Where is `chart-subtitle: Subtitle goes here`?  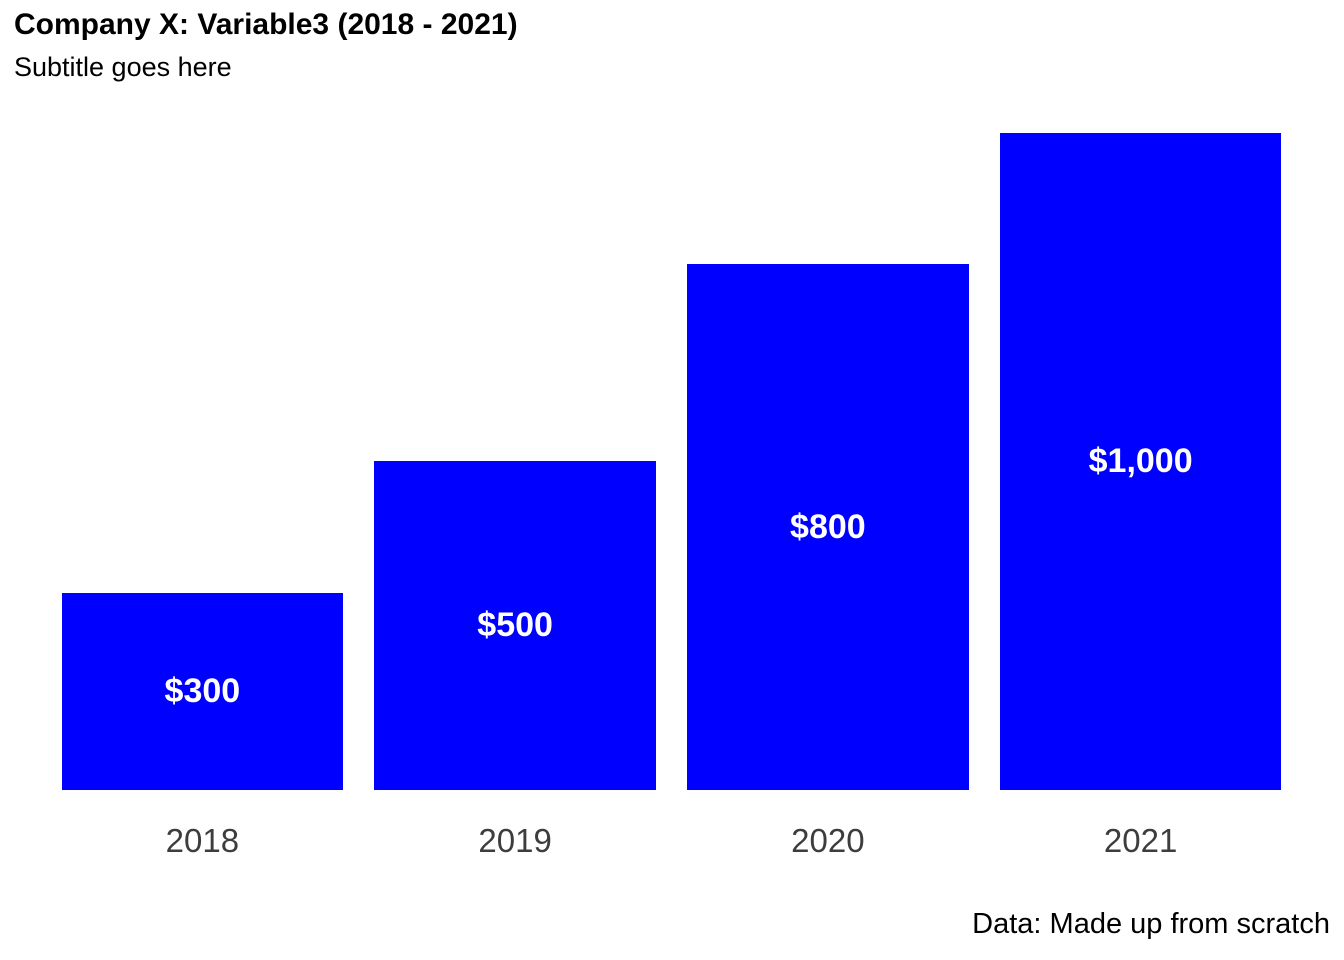
chart-subtitle: Subtitle goes here is located at coordinates (123, 67).